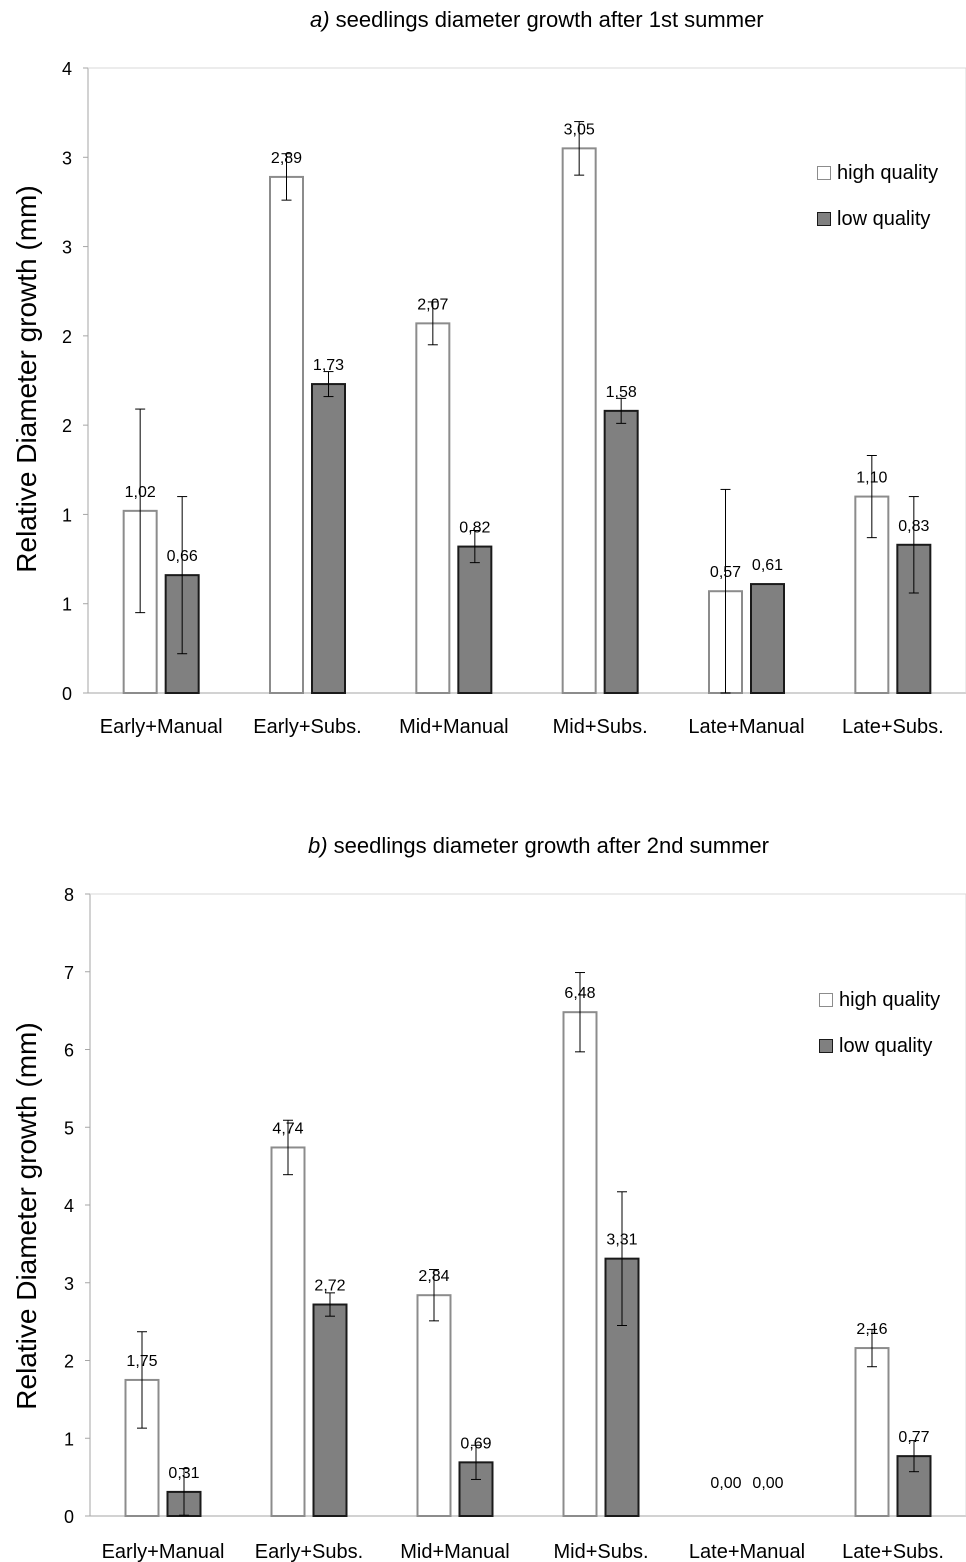  Describe the element at coordinates (621, 392) in the screenshot. I see `data-label: 1,58` at that location.